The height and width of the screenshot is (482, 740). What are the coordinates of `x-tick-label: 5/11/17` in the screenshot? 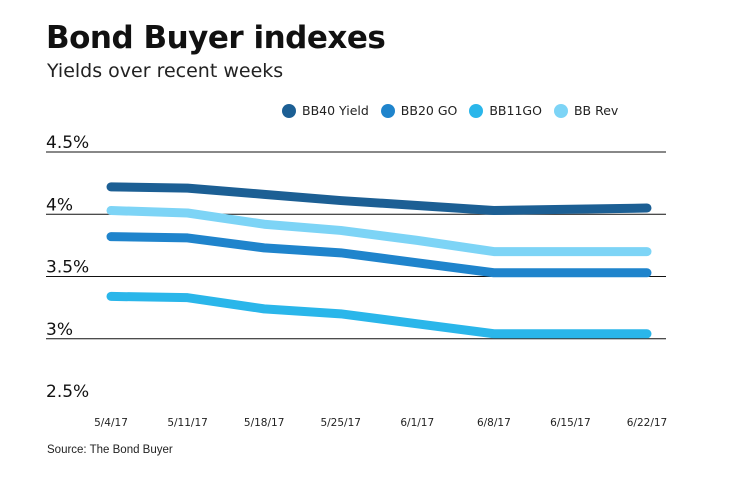 It's located at (187, 423).